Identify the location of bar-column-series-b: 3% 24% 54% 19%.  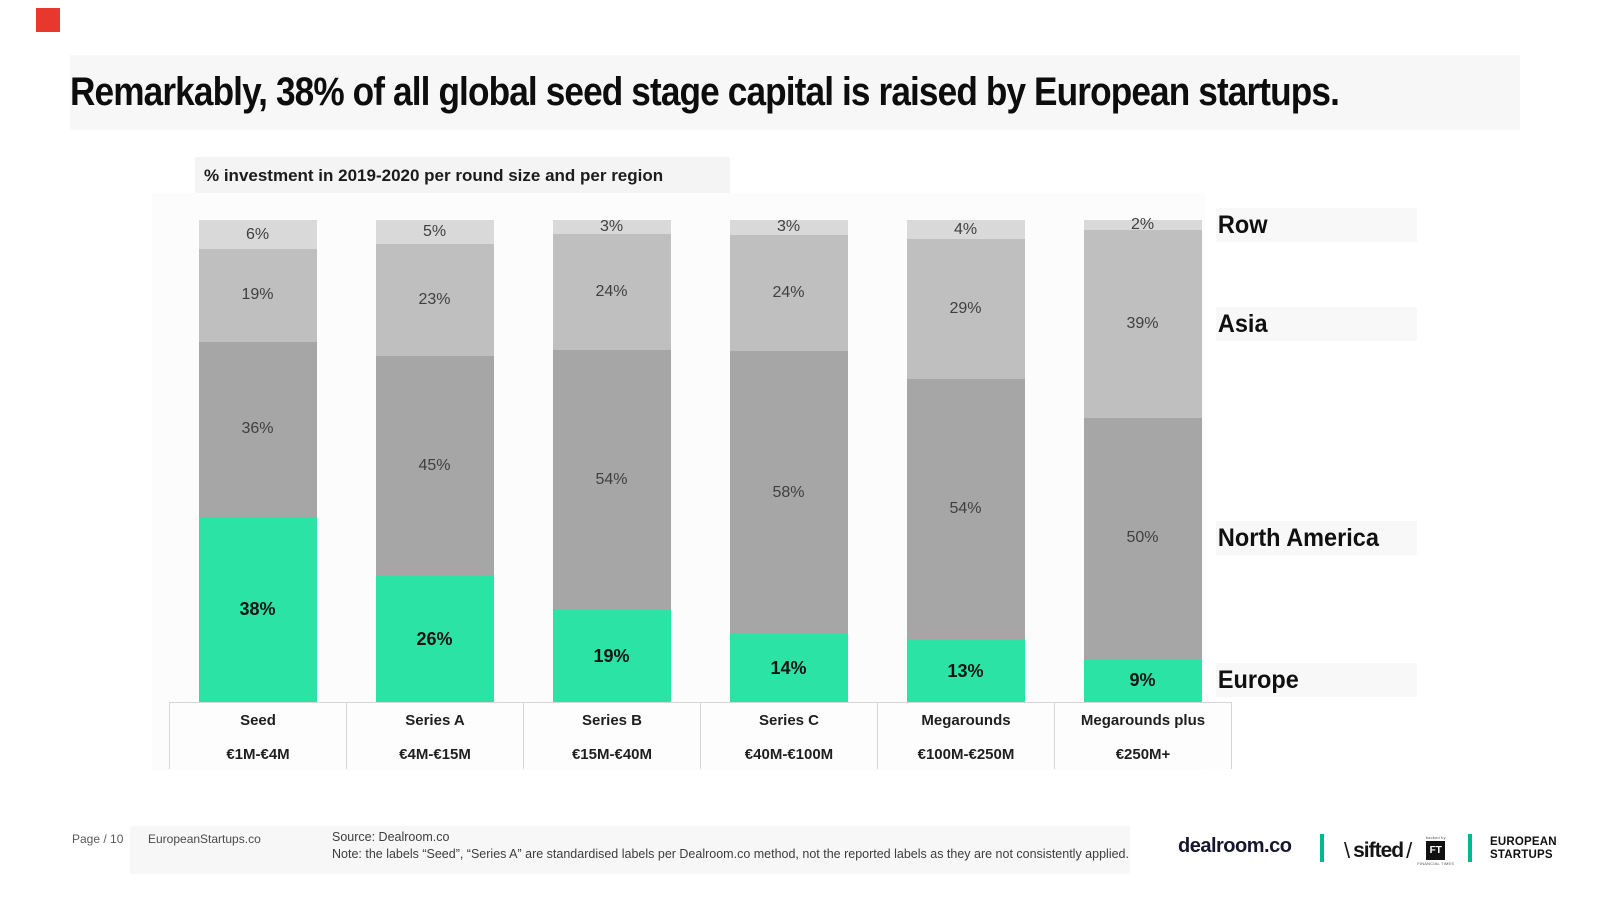
(611, 460).